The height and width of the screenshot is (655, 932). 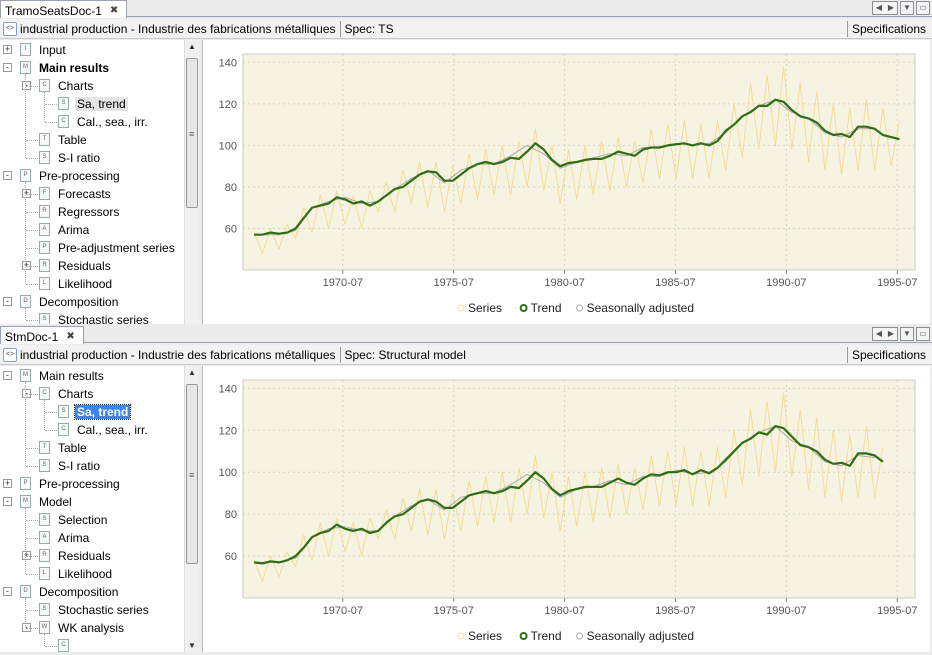 What do you see at coordinates (63, 429) in the screenshot?
I see `node-cal-sea-irr-icon: C` at bounding box center [63, 429].